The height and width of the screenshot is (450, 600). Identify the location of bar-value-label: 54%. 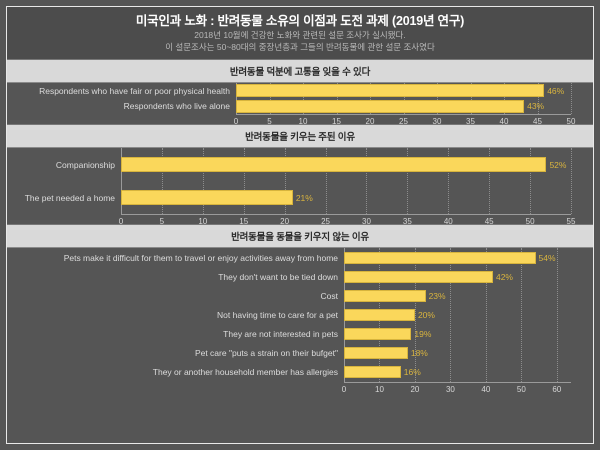
(547, 257).